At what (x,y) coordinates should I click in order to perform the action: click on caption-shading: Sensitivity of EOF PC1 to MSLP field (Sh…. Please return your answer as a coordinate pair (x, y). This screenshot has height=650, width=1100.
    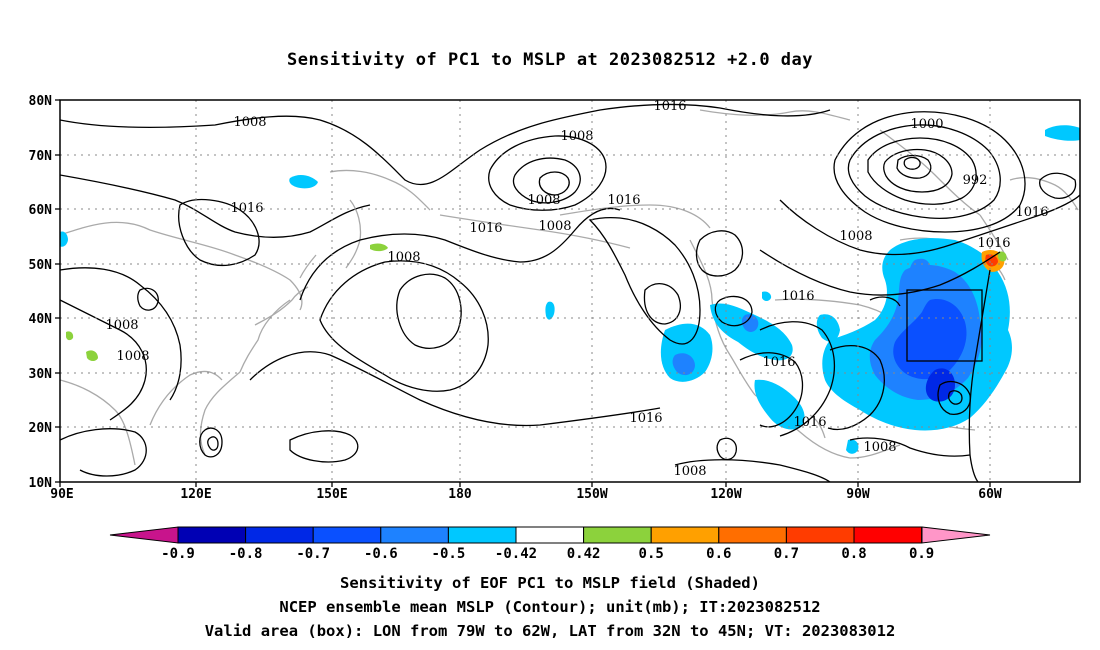
    Looking at the image, I should click on (550, 583).